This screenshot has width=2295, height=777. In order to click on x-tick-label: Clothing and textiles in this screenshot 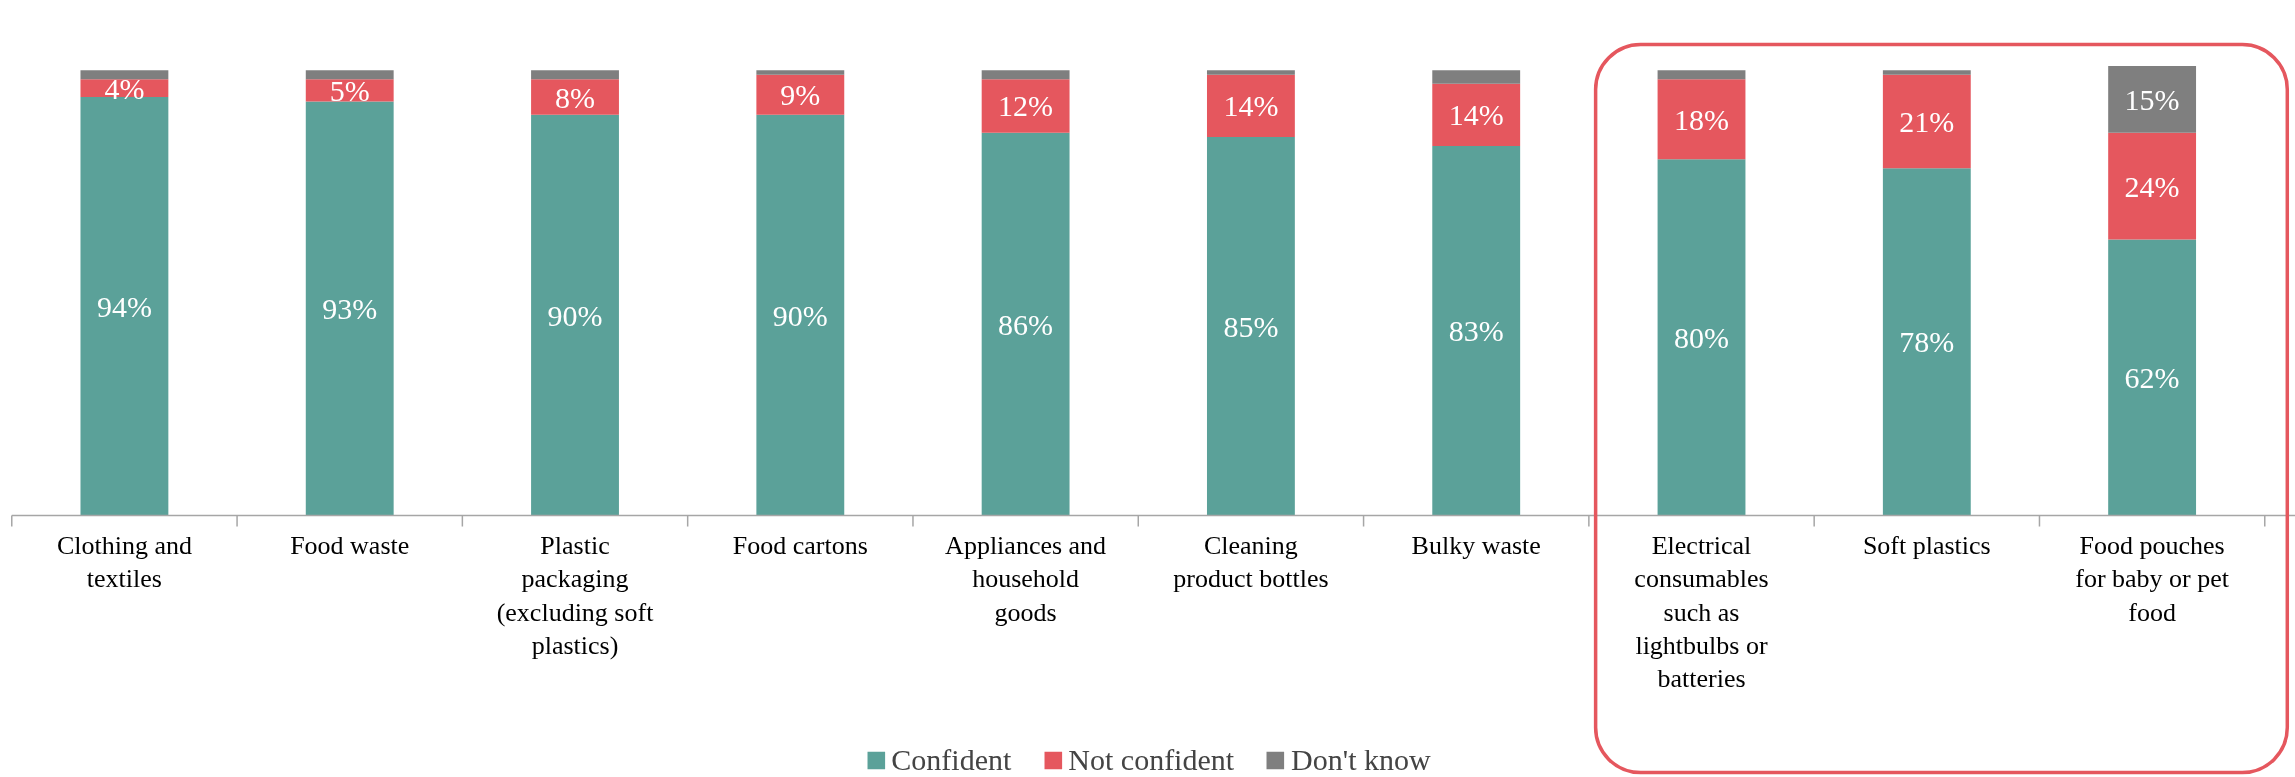, I will do `click(124, 562)`.